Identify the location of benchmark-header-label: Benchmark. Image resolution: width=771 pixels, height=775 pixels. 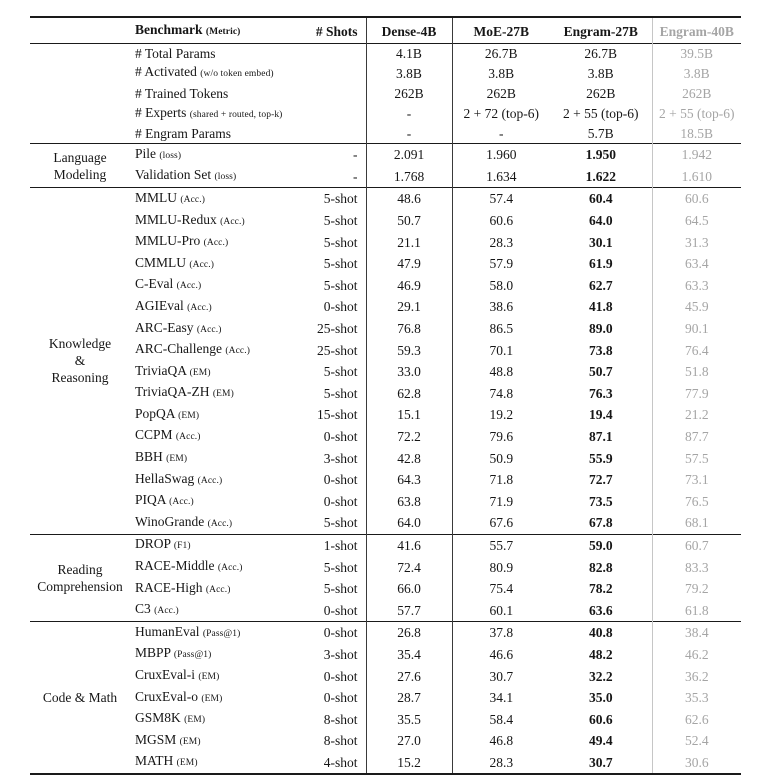
(169, 29).